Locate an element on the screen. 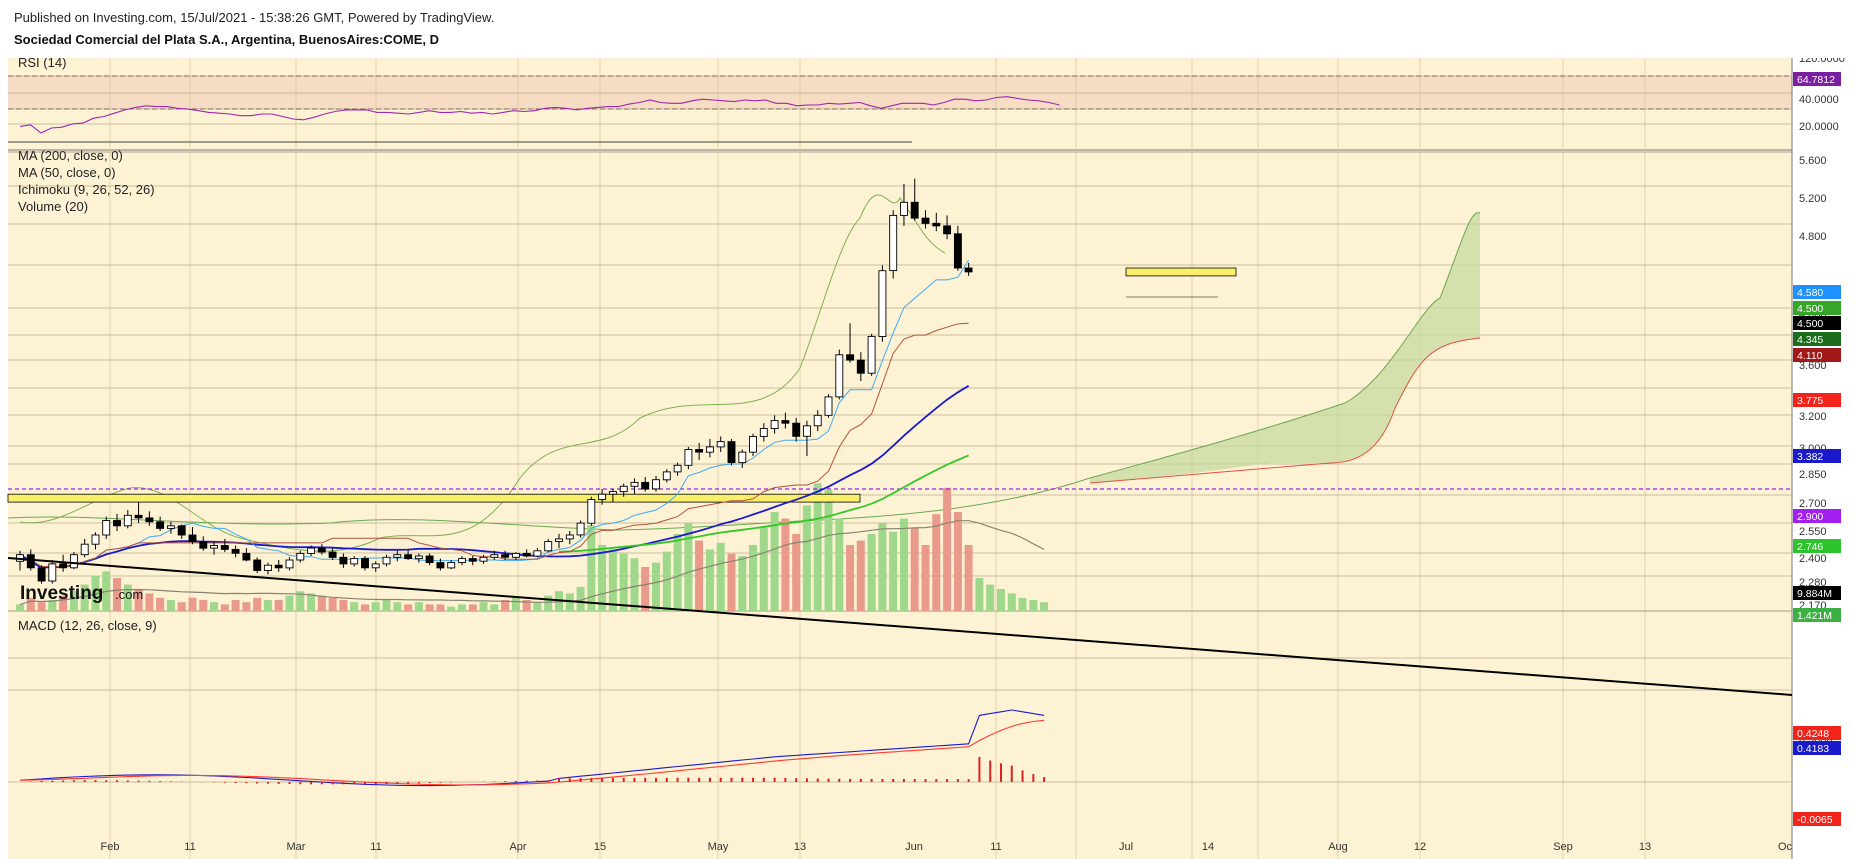 This screenshot has height=859, width=1855. senkou-a-future is located at coordinates (1285, 345).